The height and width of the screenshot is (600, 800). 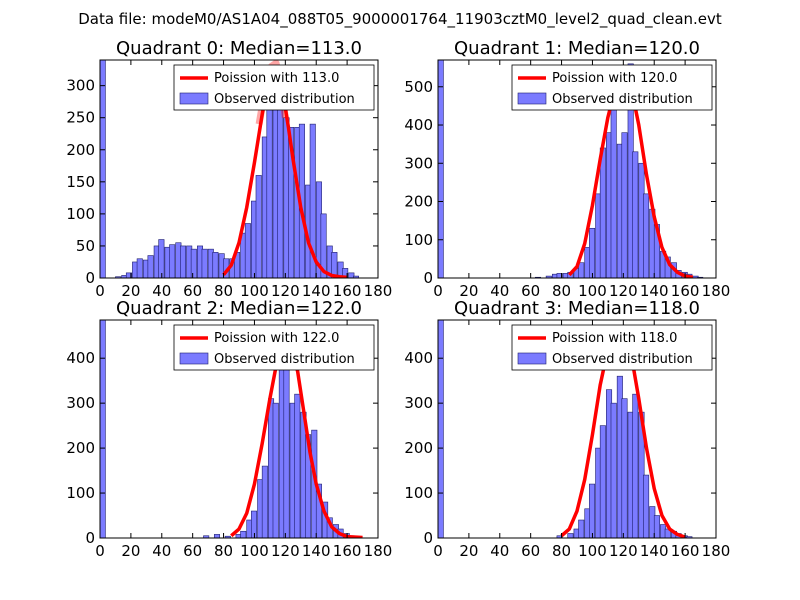 I want to click on legend: Poission with 122.0 Observed distribution, so click(x=274, y=347).